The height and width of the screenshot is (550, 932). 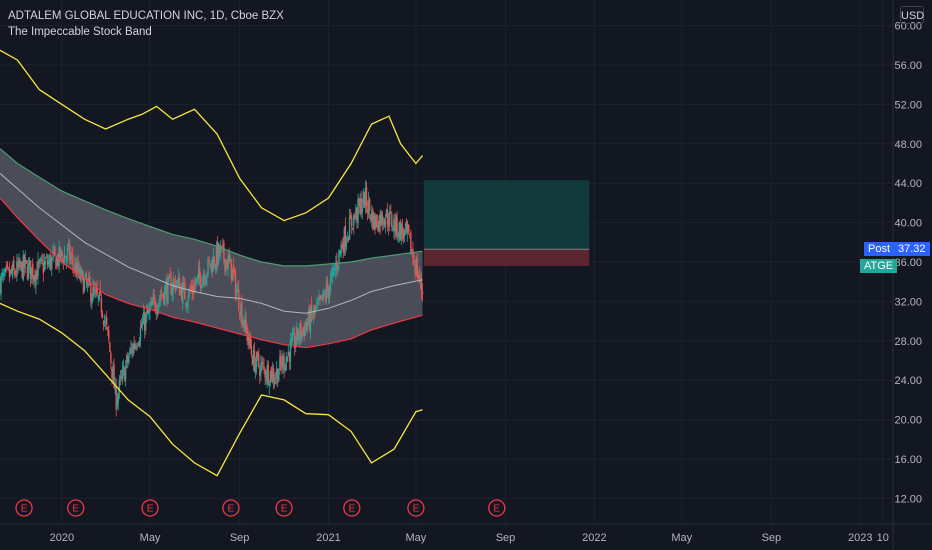 What do you see at coordinates (231, 509) in the screenshot?
I see `earnings-marker-label: E` at bounding box center [231, 509].